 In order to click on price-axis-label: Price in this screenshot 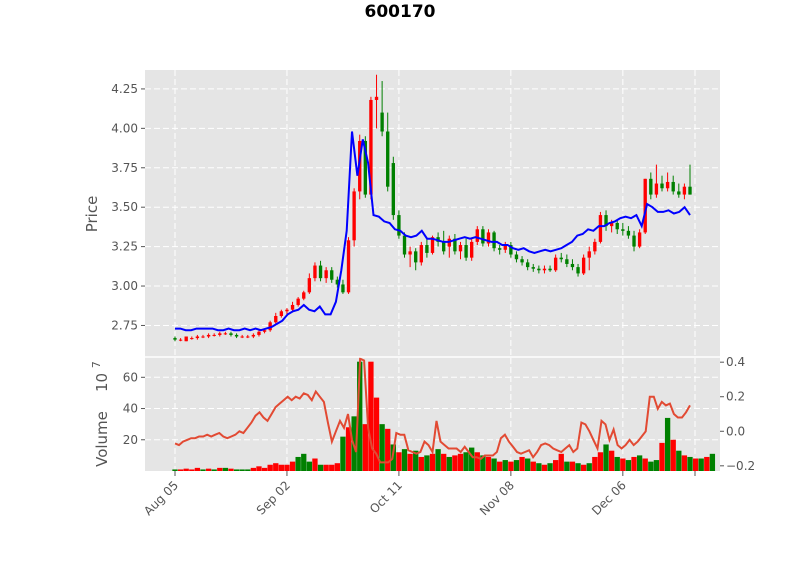, I will do `click(92, 214)`.